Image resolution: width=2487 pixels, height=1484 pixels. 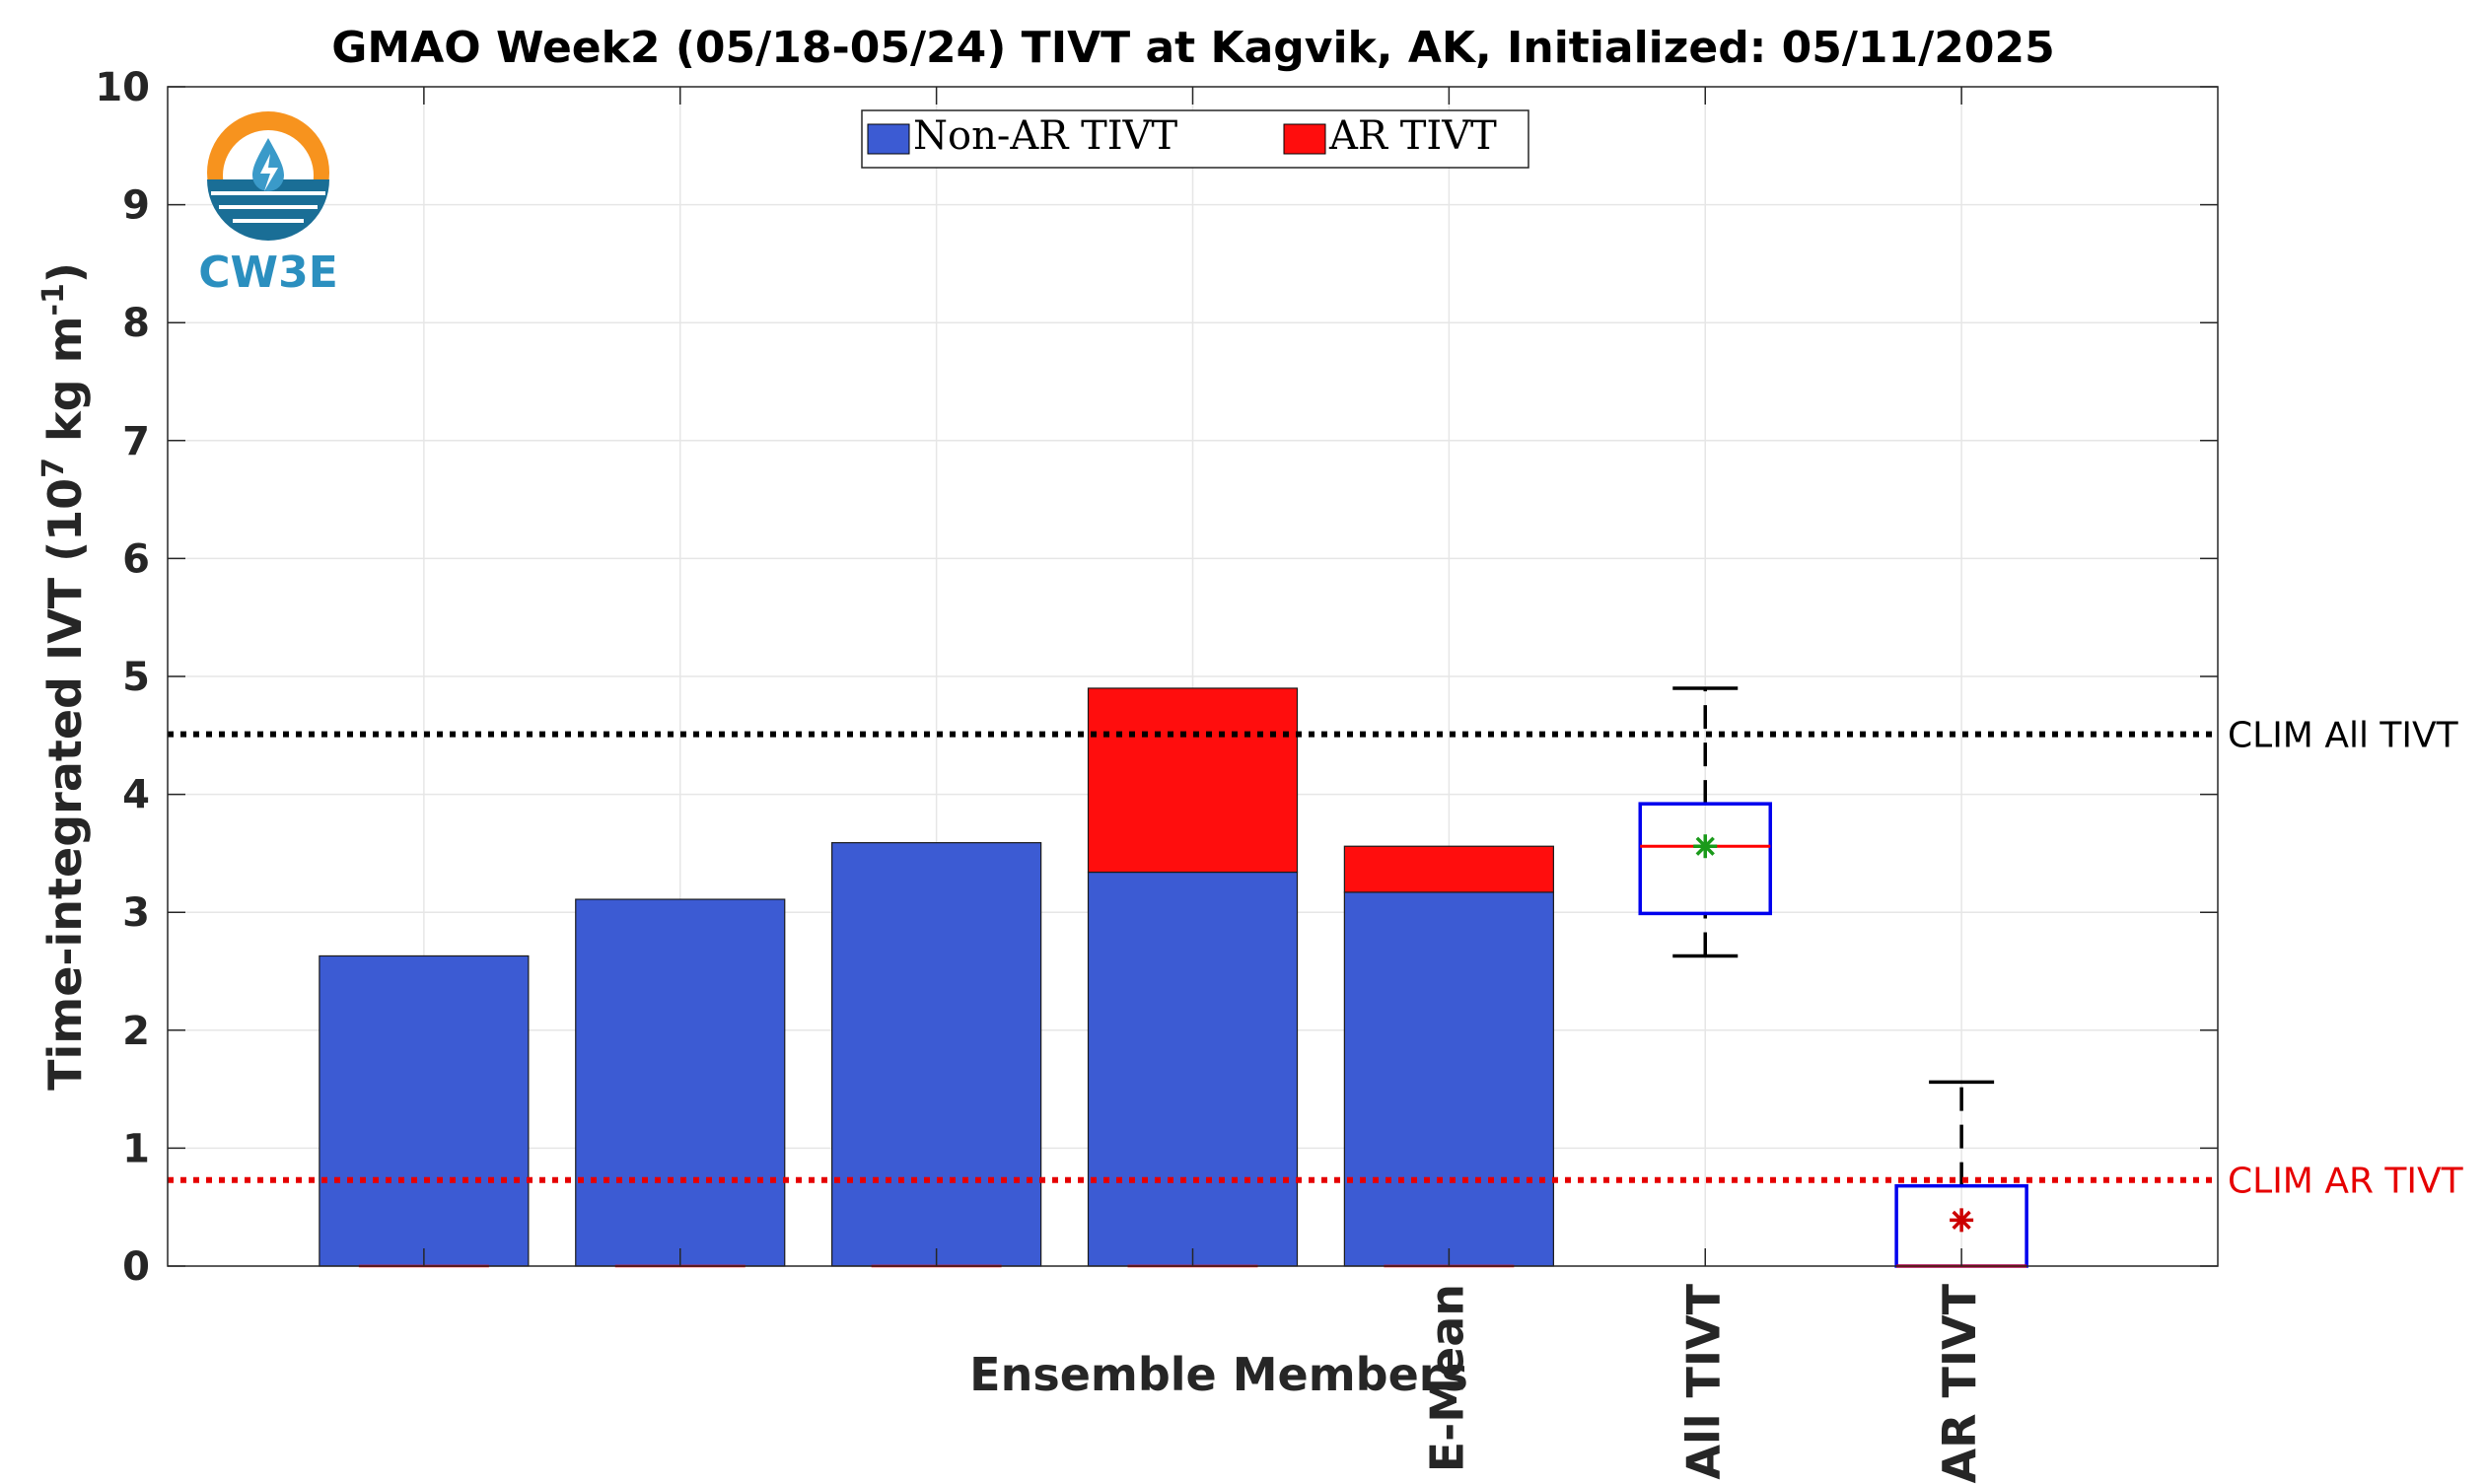 I want to click on legend-label-non-ar: Non-AR TIVT, so click(x=1045, y=136).